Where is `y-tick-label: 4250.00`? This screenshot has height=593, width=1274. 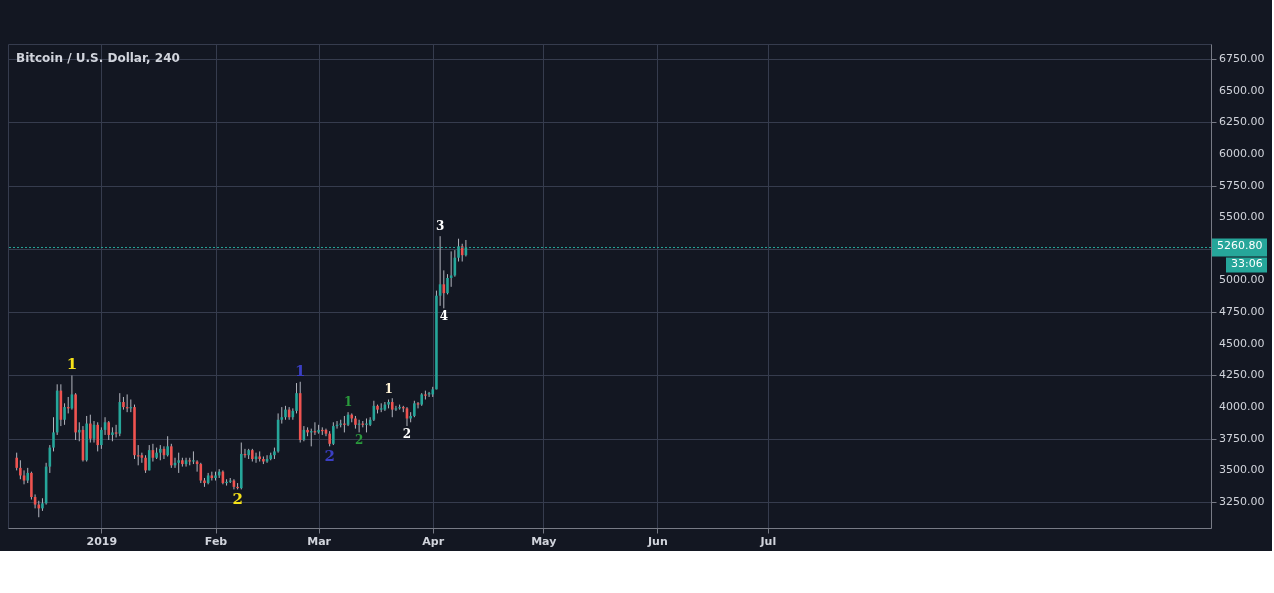
y-tick-label: 4250.00 is located at coordinates (1242, 375).